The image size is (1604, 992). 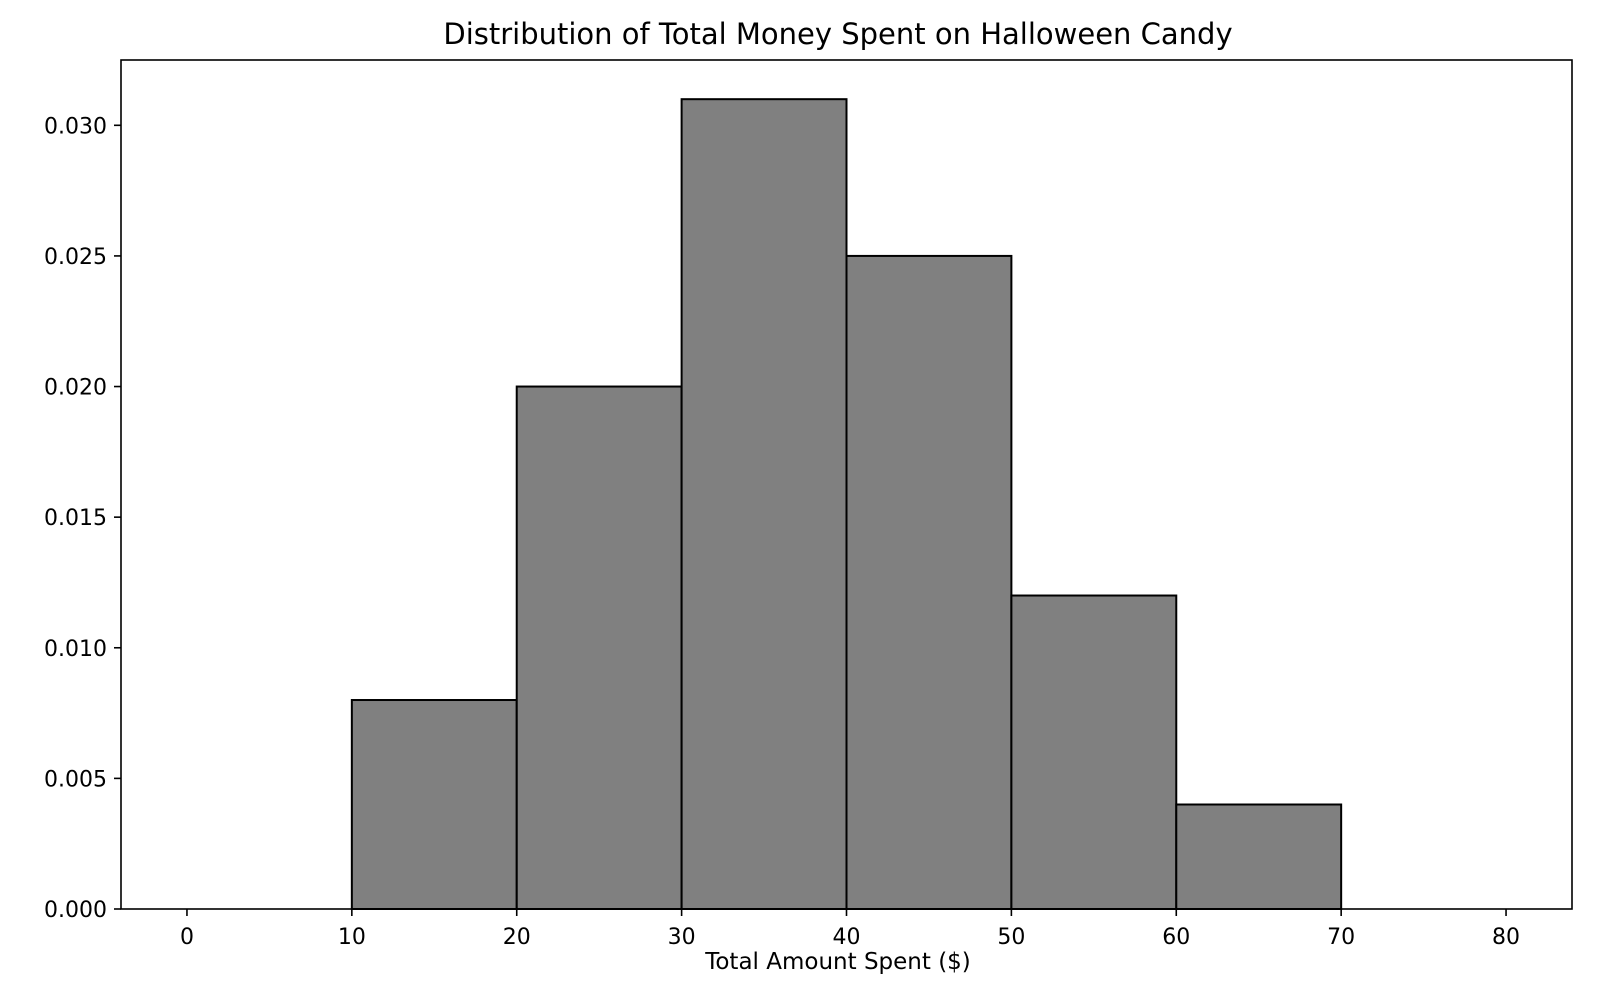 What do you see at coordinates (75, 257) in the screenshot?
I see `y-tick-label: 0.025` at bounding box center [75, 257].